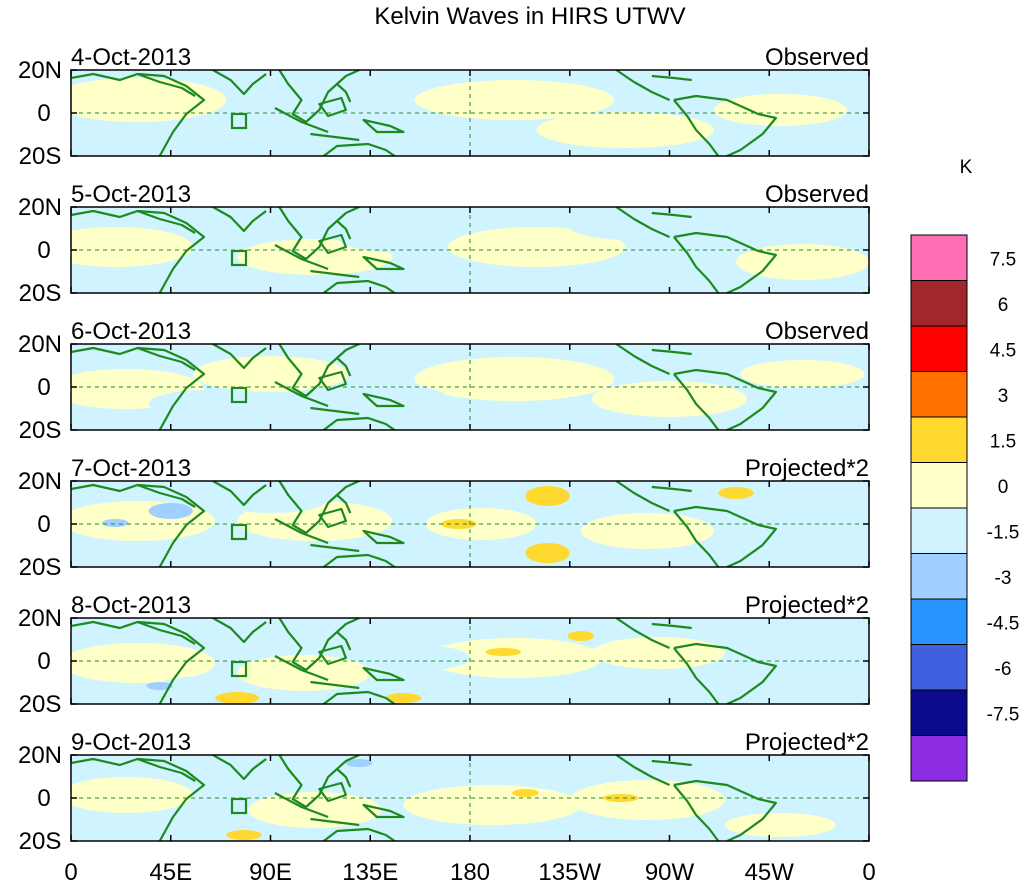  I want to click on colorbar-label: 6, so click(1003, 305).